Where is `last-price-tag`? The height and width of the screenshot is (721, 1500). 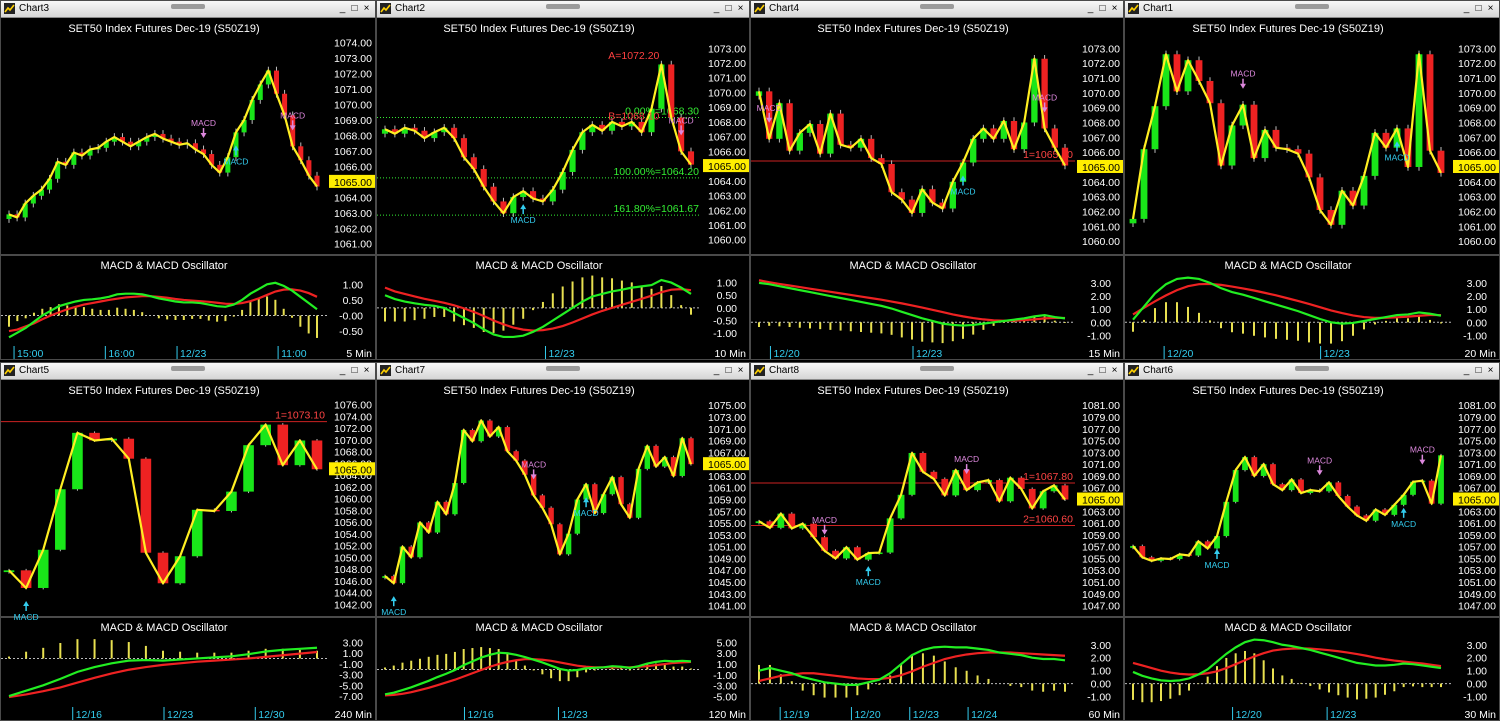
last-price-tag is located at coordinates (726, 166).